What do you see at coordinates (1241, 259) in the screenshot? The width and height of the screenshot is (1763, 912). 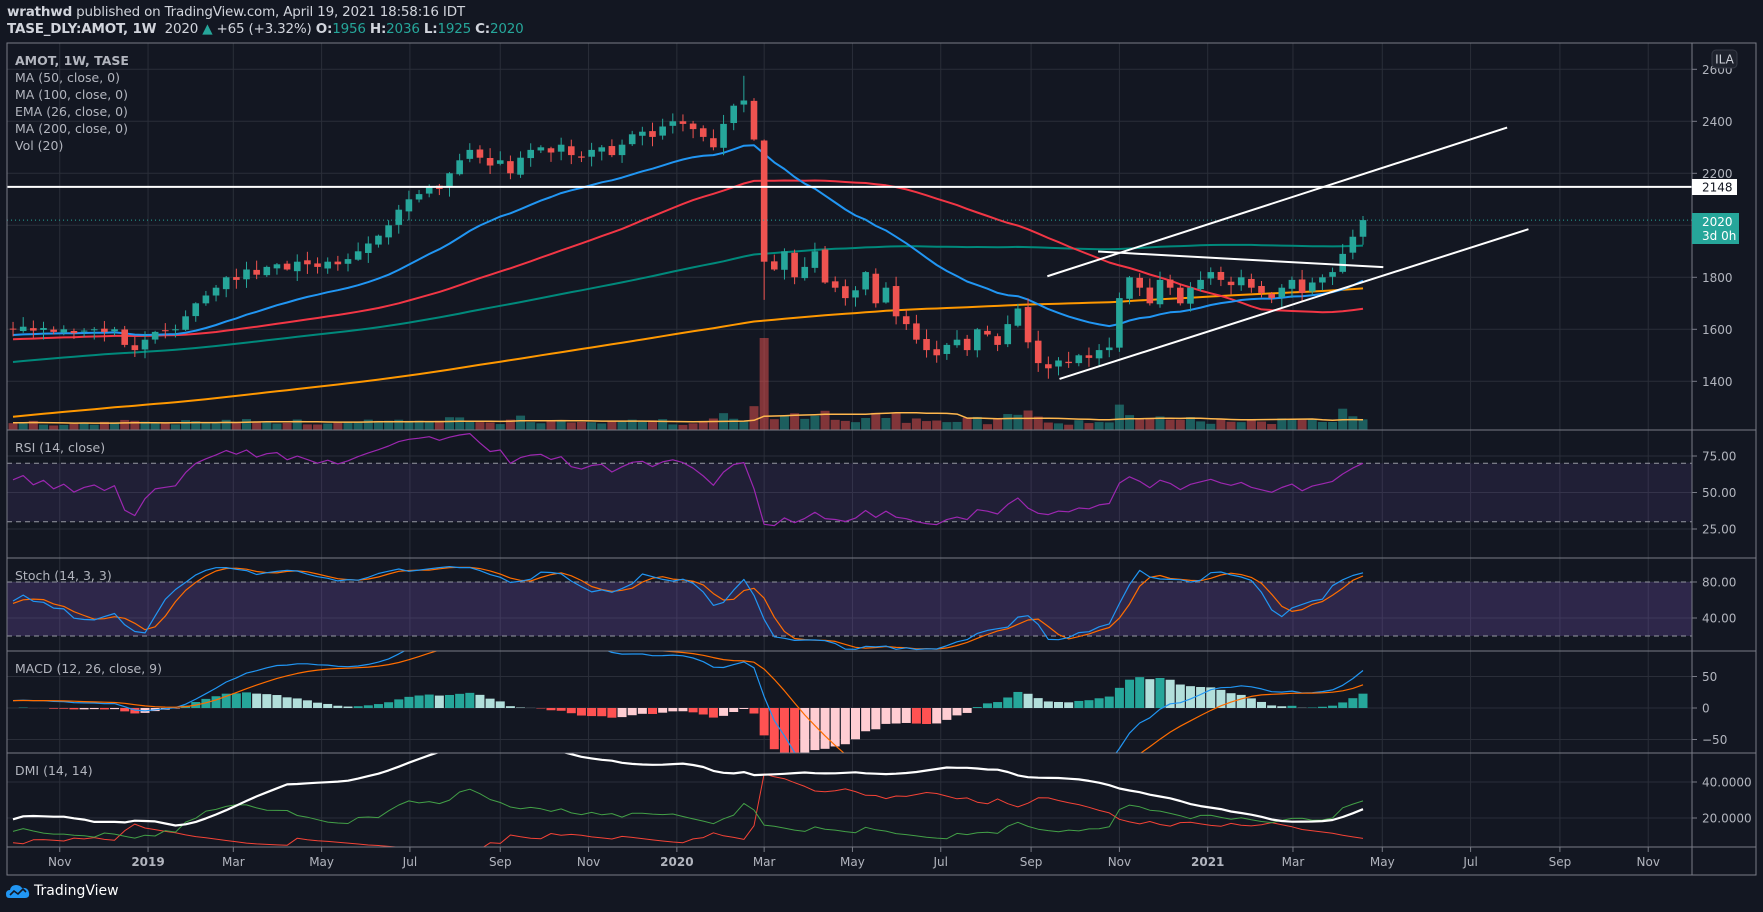 I see `trend-line` at bounding box center [1241, 259].